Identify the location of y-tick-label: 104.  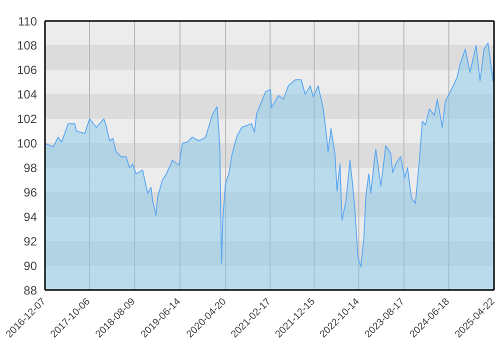
(27, 95).